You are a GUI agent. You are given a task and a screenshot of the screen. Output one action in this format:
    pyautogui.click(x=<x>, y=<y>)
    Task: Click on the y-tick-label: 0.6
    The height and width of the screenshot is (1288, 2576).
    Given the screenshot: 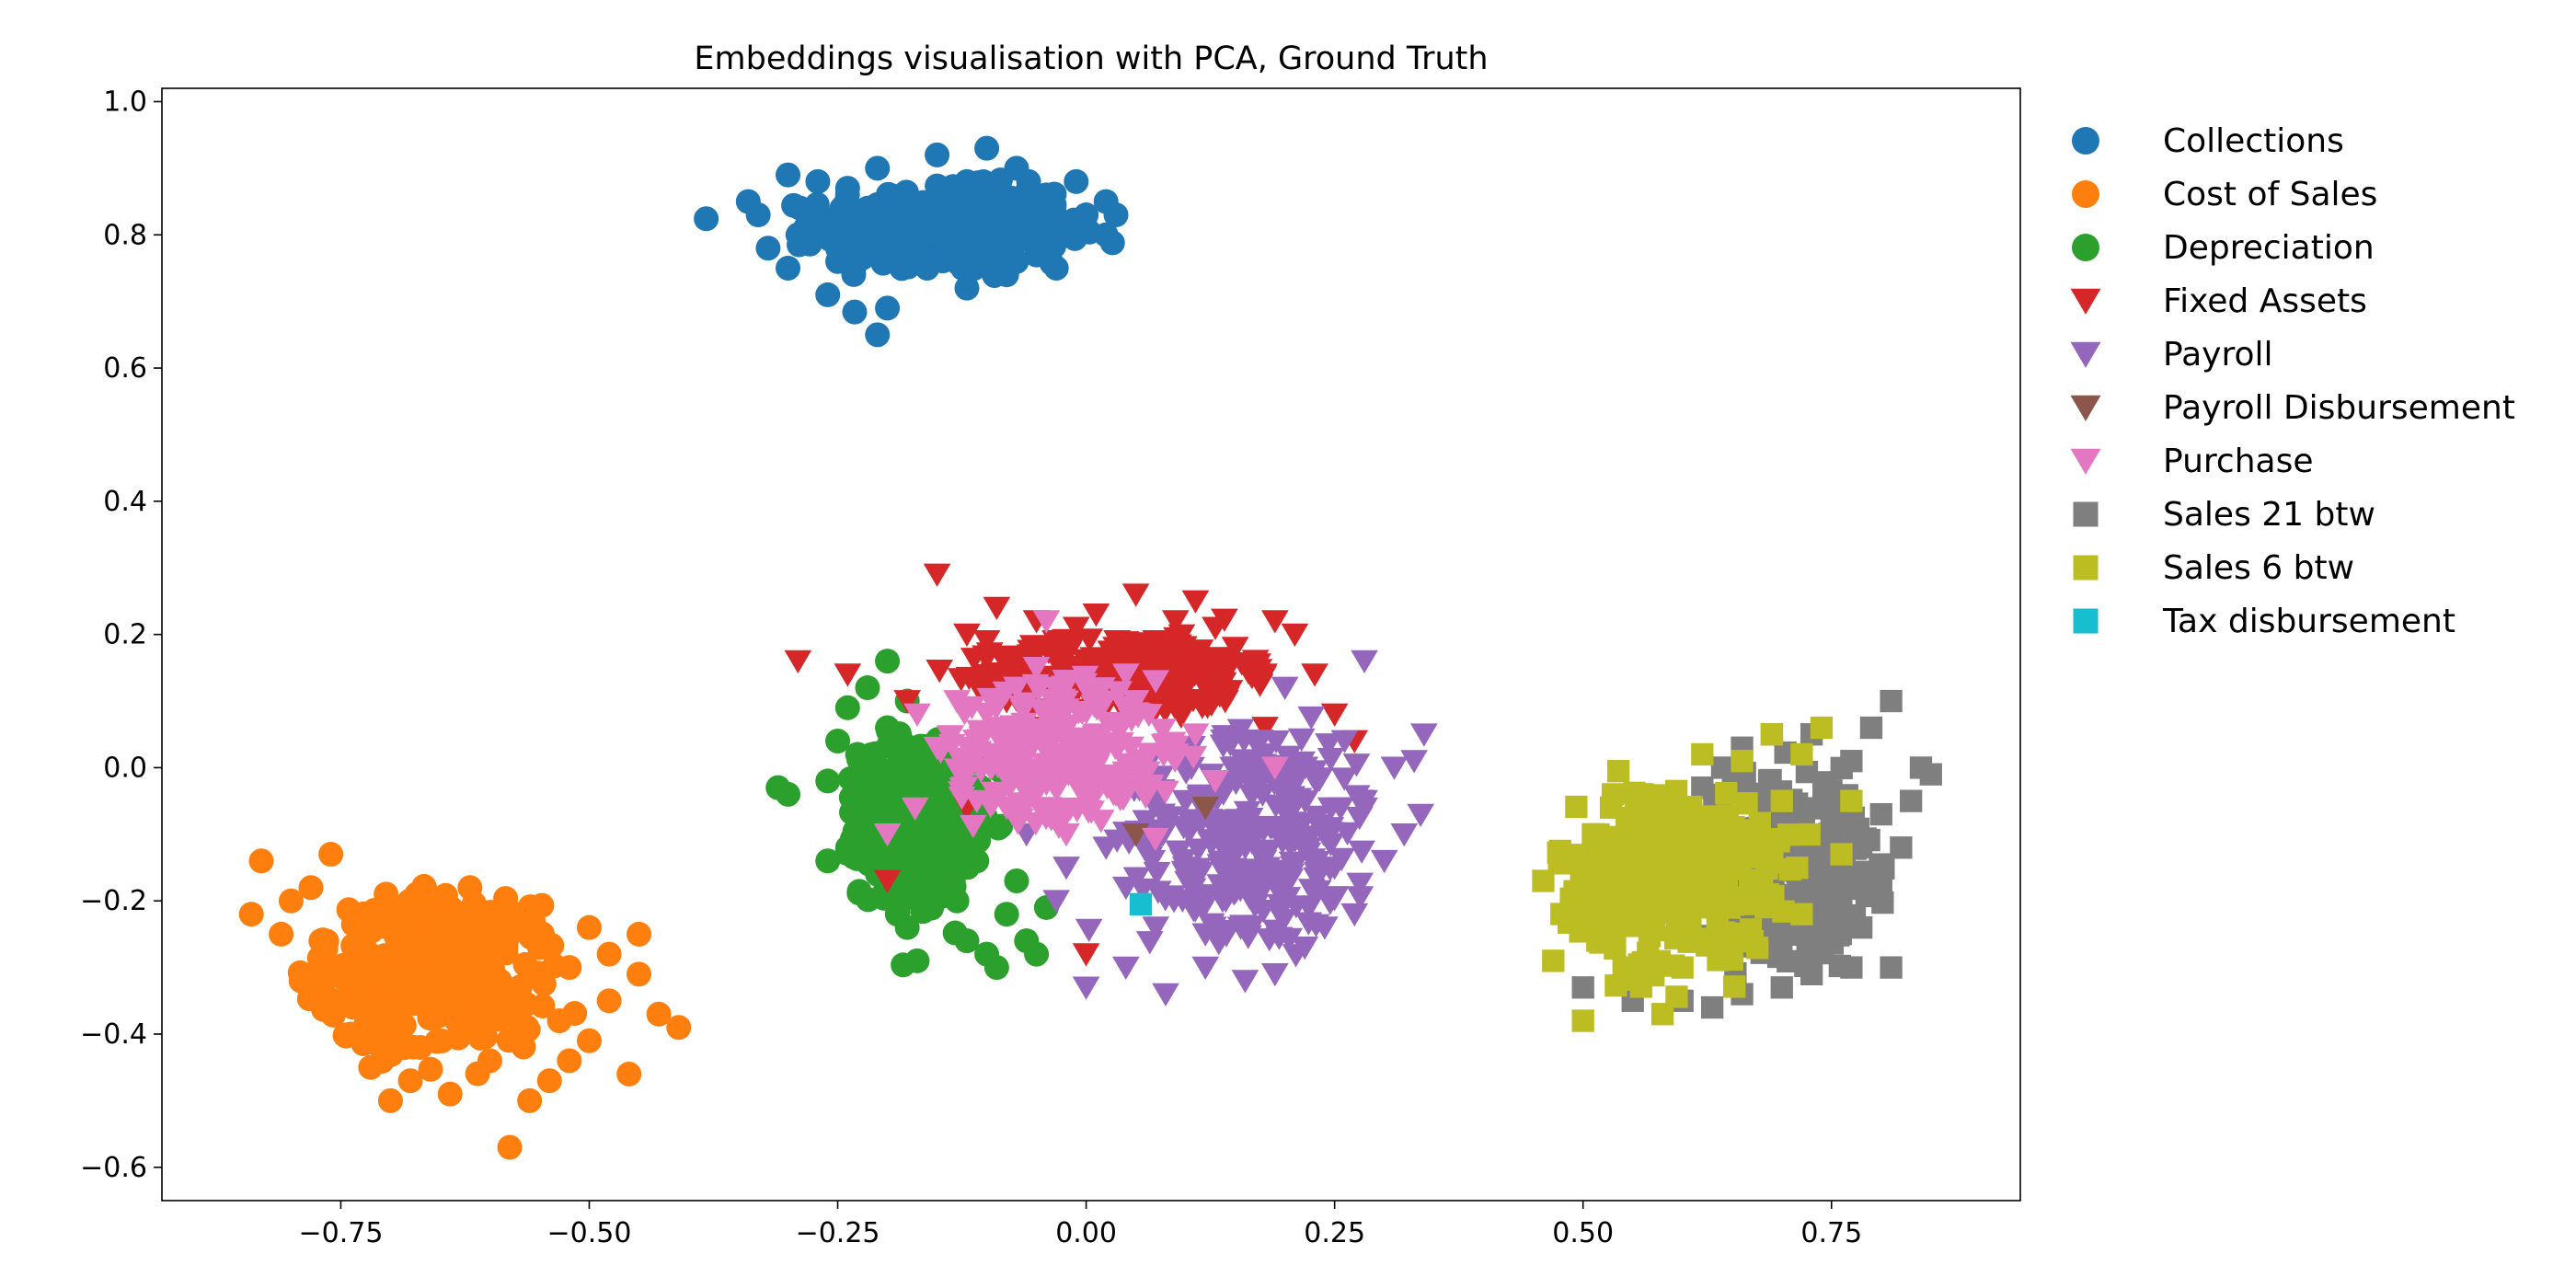 What is the action you would take?
    pyautogui.click(x=125, y=368)
    